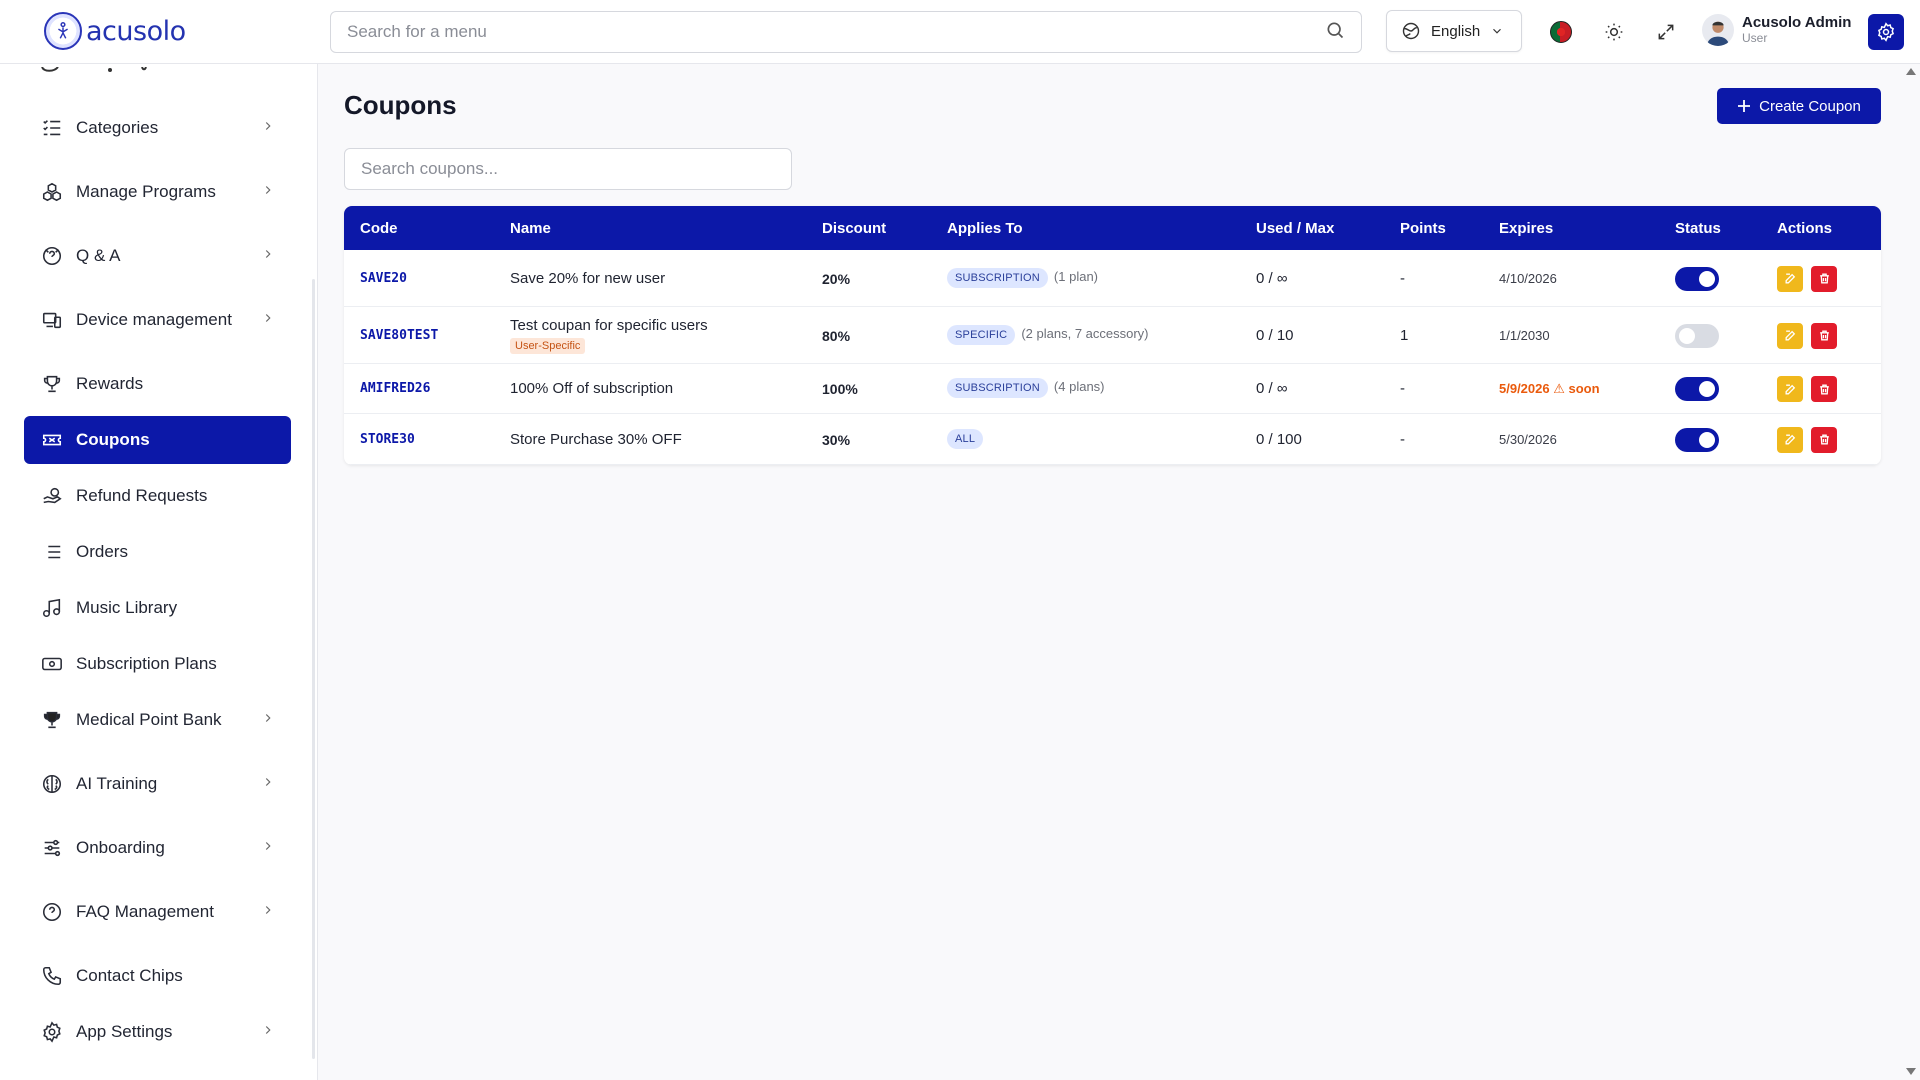 The image size is (1920, 1080). I want to click on sidebar-item-q-a: Q & A, so click(157, 256).